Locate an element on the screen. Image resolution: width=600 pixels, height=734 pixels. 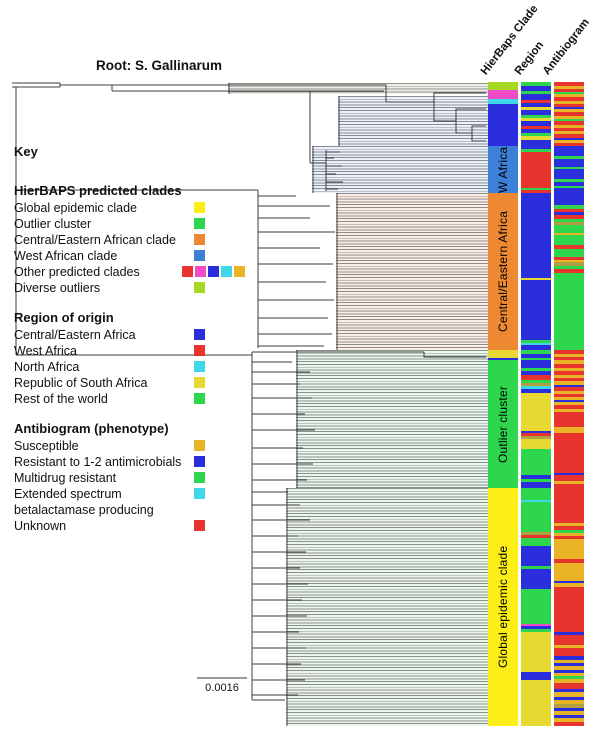
root-label: Root: S. Gallinarum is located at coordinates (159, 65).